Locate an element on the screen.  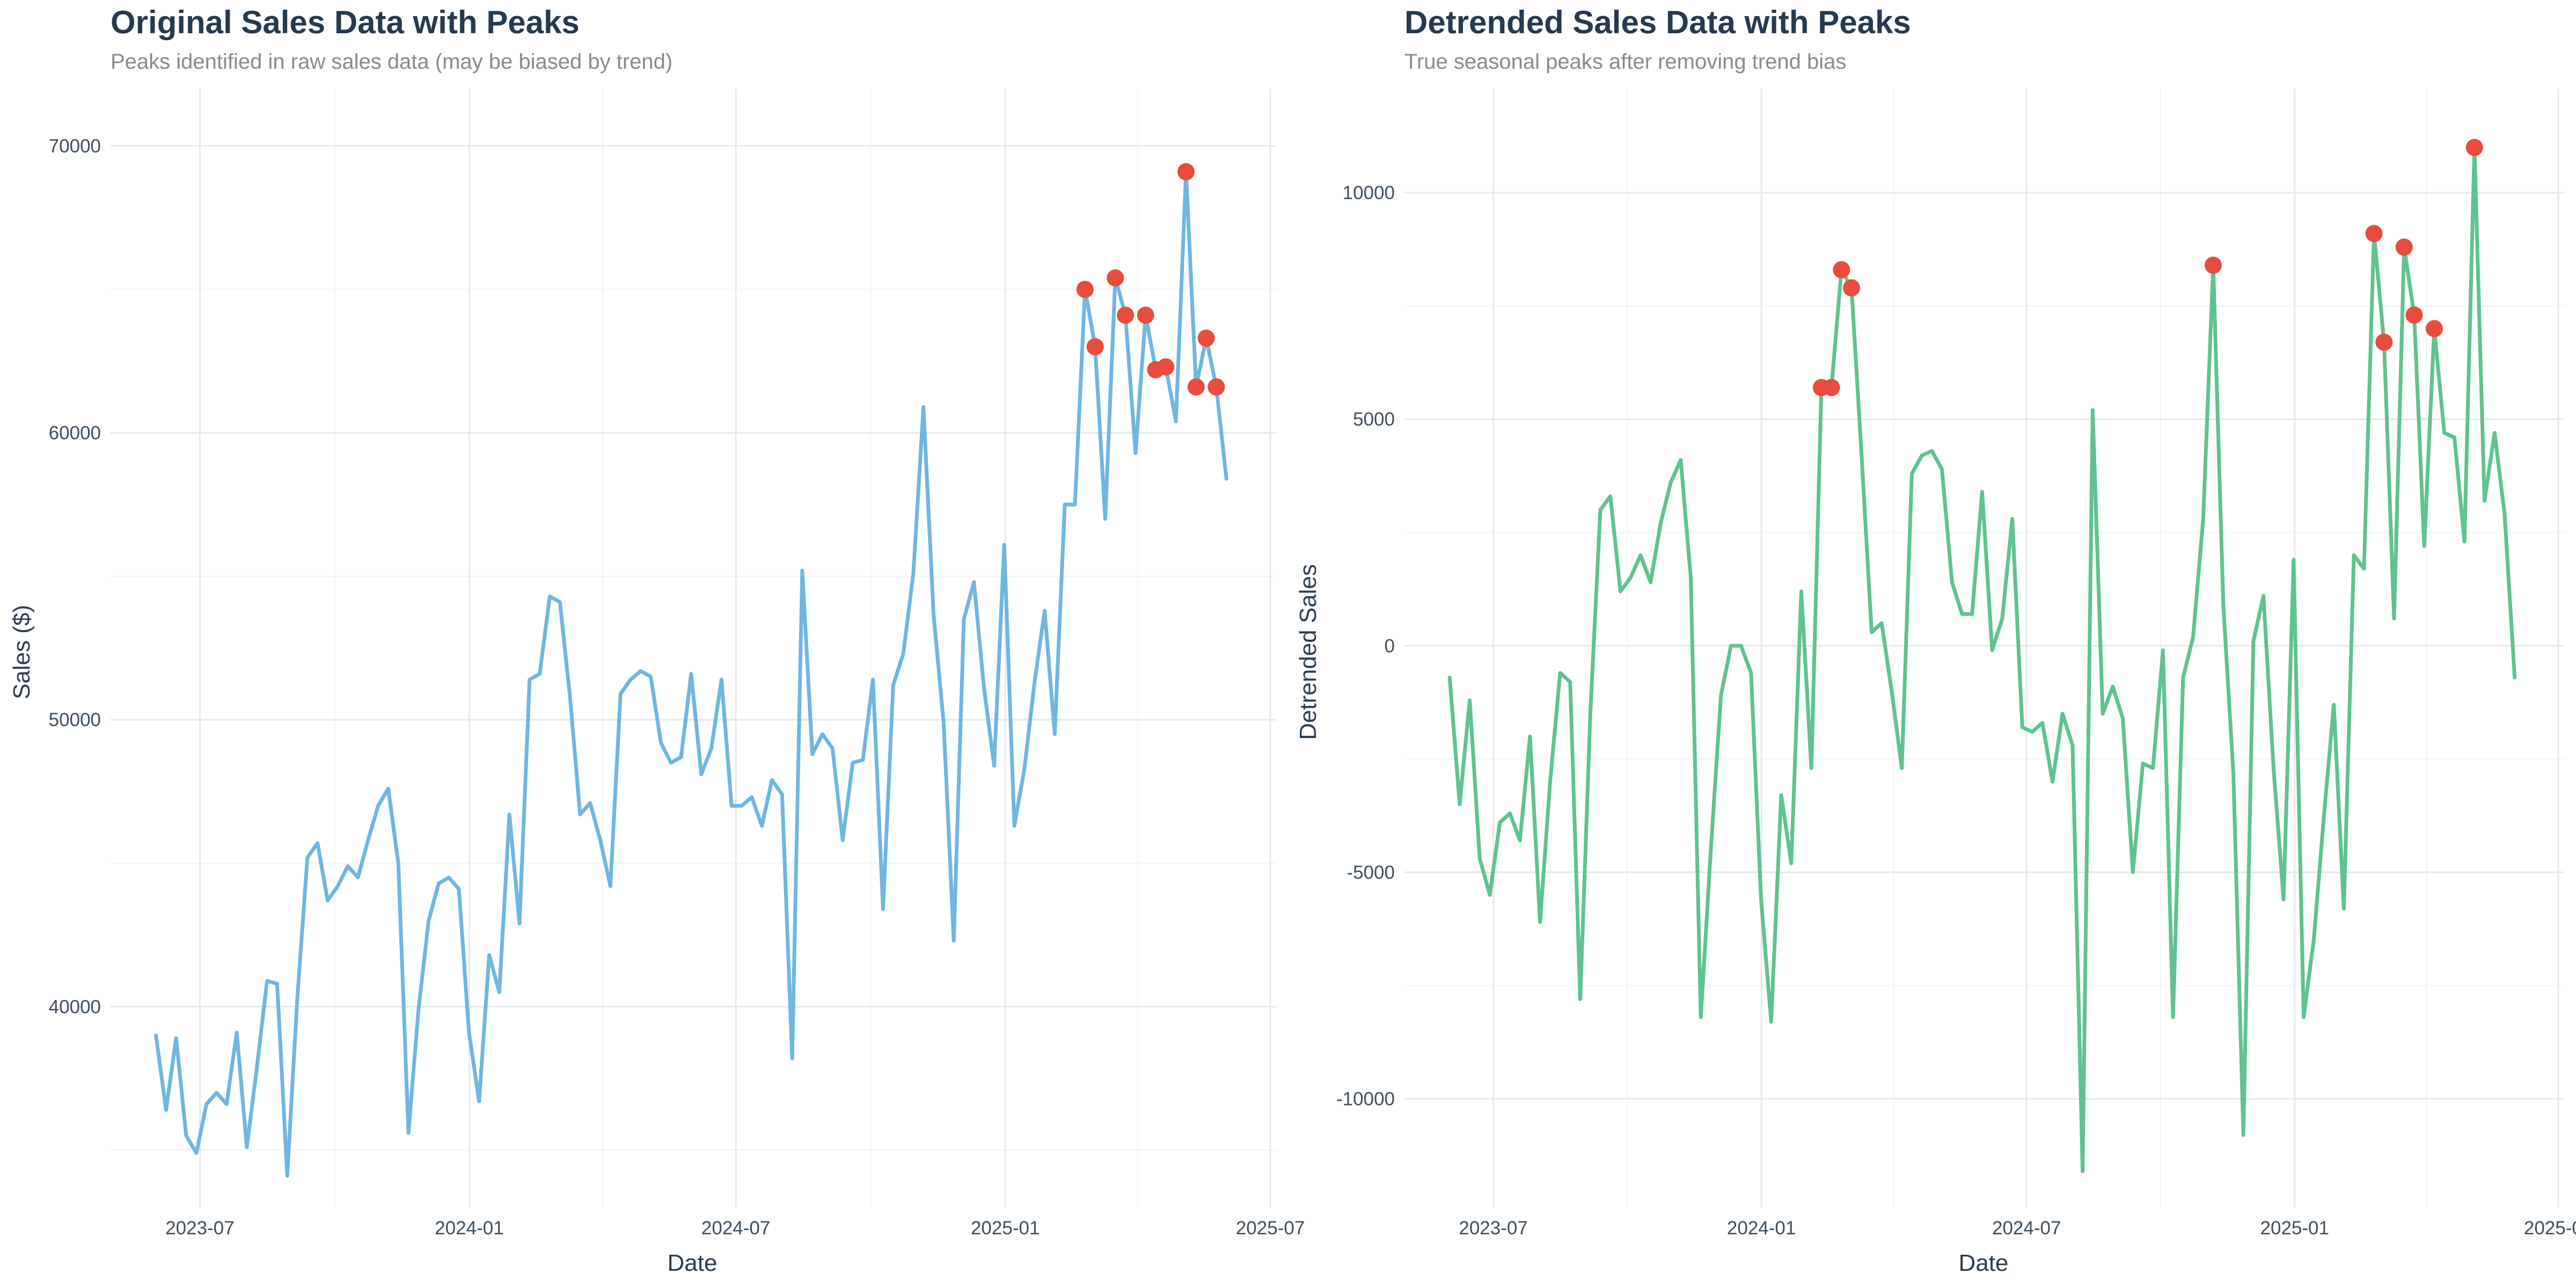
detrended-sales-y-tick-label: -5000 is located at coordinates (1370, 872).